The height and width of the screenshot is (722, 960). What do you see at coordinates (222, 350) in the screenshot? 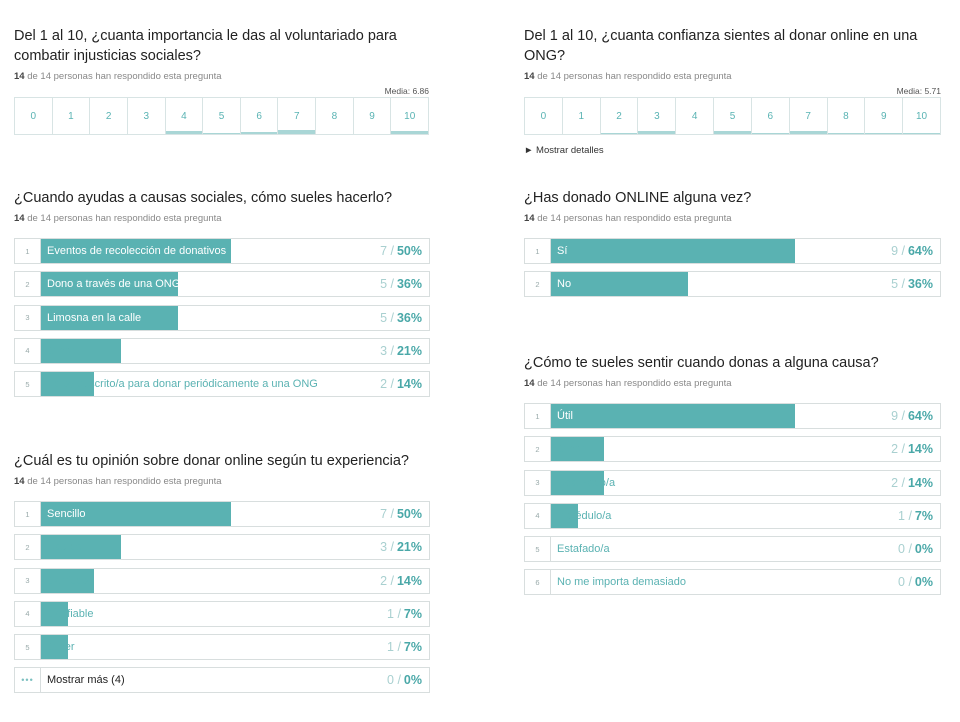
I see `answer-row: 4 Other 3 /21%` at bounding box center [222, 350].